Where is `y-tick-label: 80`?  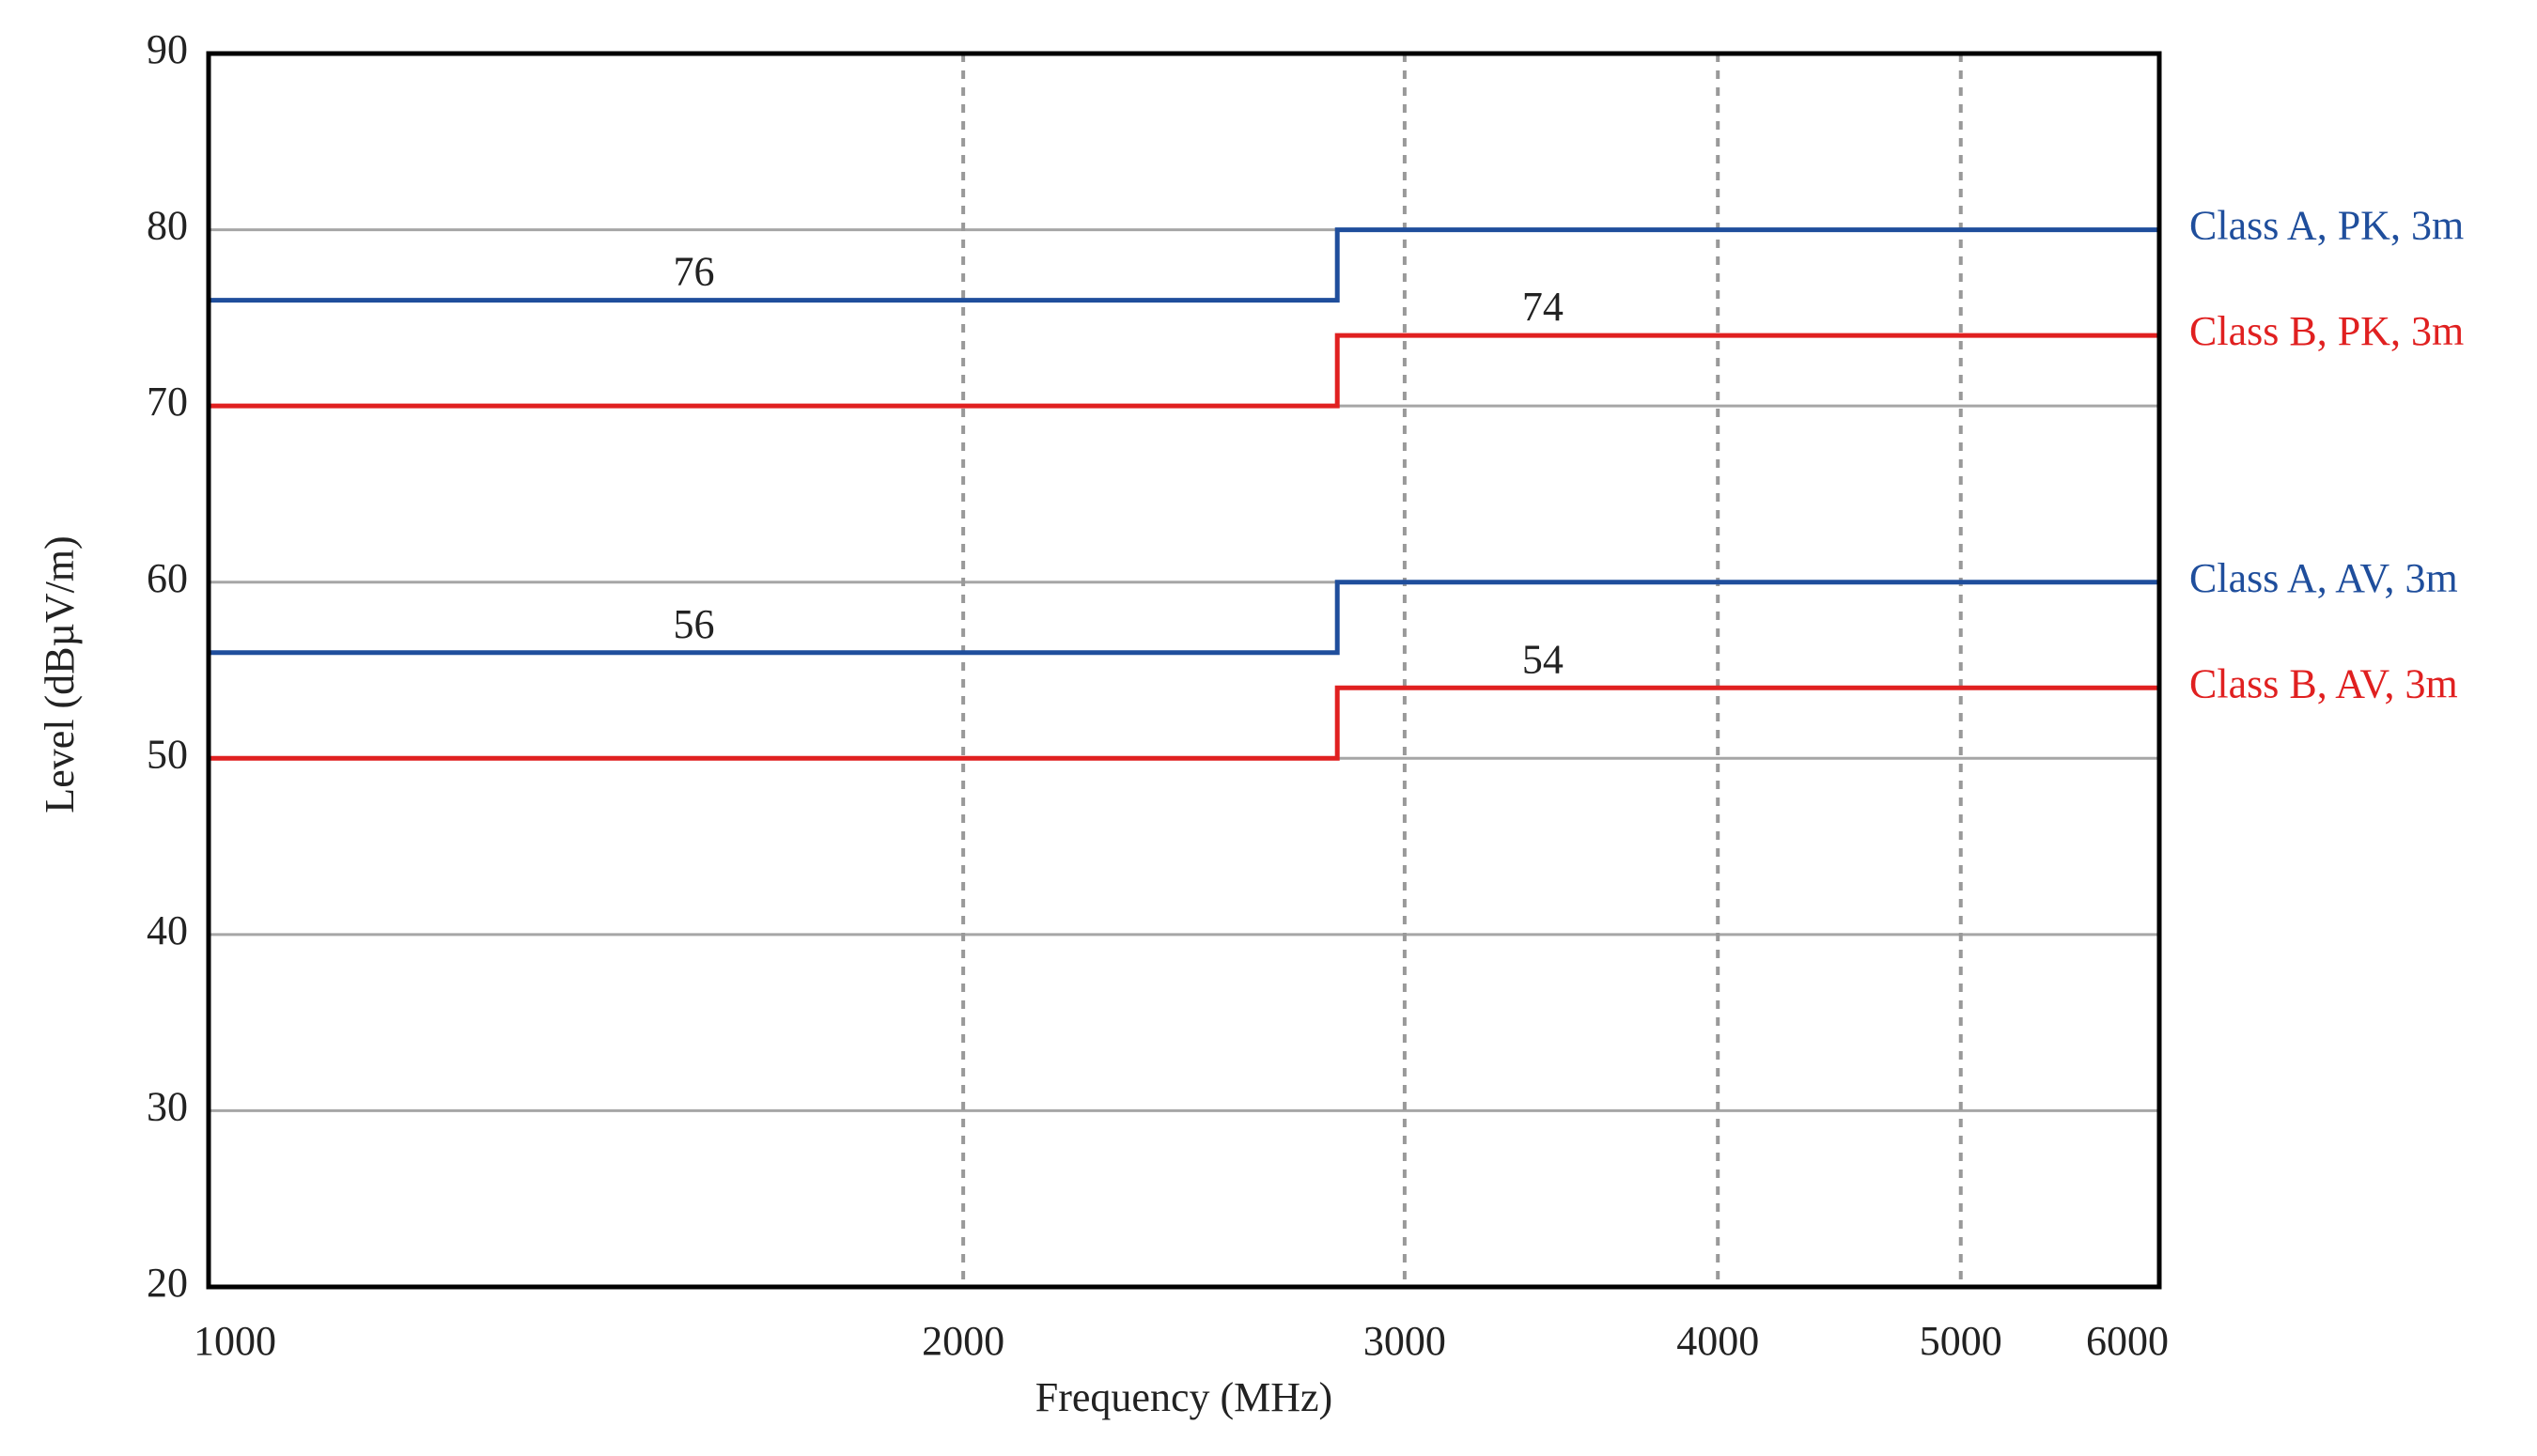 y-tick-label: 80 is located at coordinates (167, 226).